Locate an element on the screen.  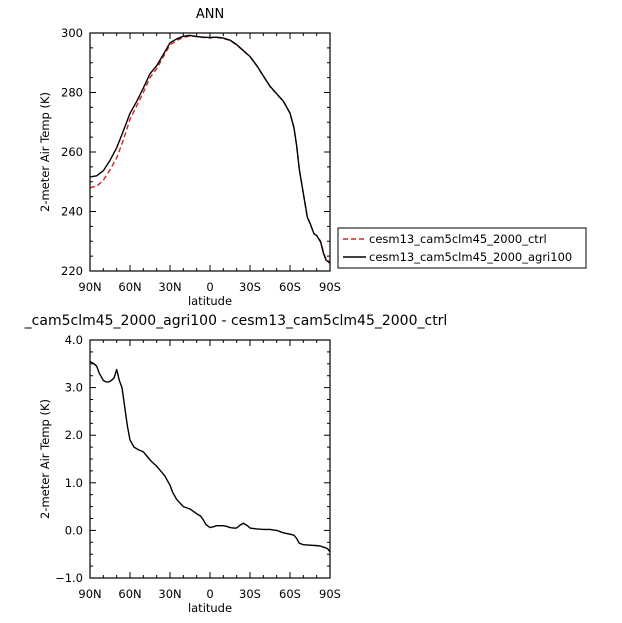
y-tick-label: 1.0 is located at coordinates (74, 483).